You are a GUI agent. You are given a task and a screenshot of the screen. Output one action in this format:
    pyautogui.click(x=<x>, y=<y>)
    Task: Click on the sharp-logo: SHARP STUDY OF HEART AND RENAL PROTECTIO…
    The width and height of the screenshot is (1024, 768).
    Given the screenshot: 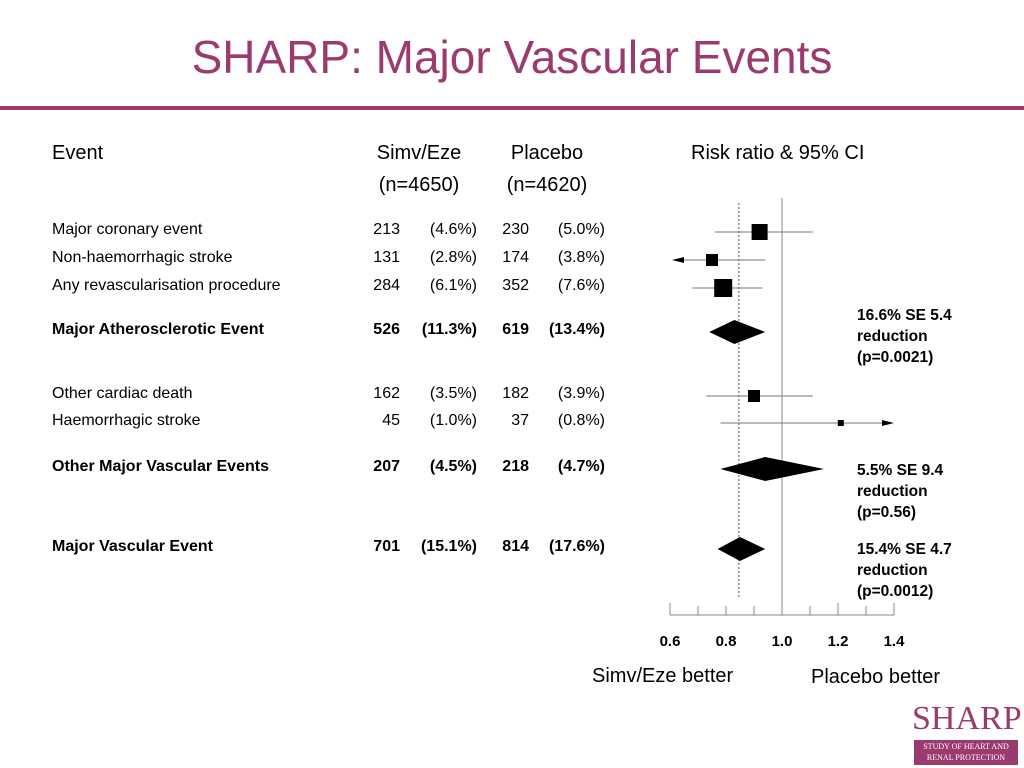 What is the action you would take?
    pyautogui.click(x=967, y=733)
    